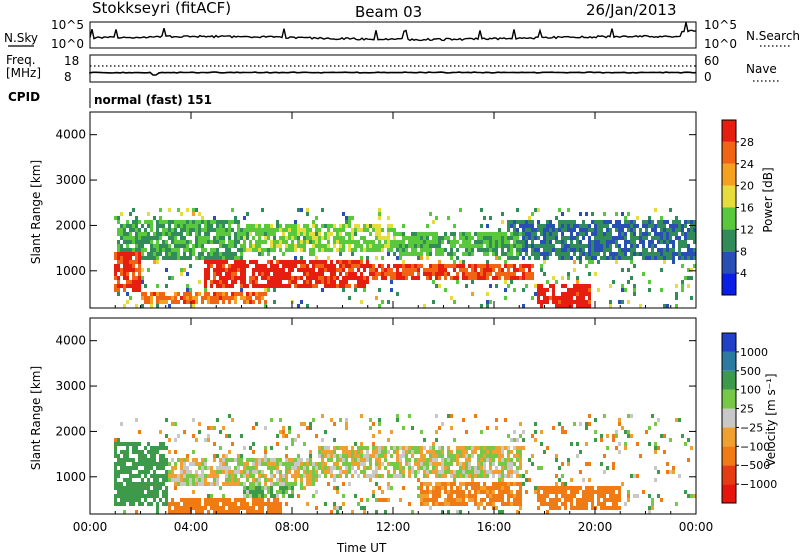 The image size is (800, 558). I want to click on noise-sky-line, so click(393, 32).